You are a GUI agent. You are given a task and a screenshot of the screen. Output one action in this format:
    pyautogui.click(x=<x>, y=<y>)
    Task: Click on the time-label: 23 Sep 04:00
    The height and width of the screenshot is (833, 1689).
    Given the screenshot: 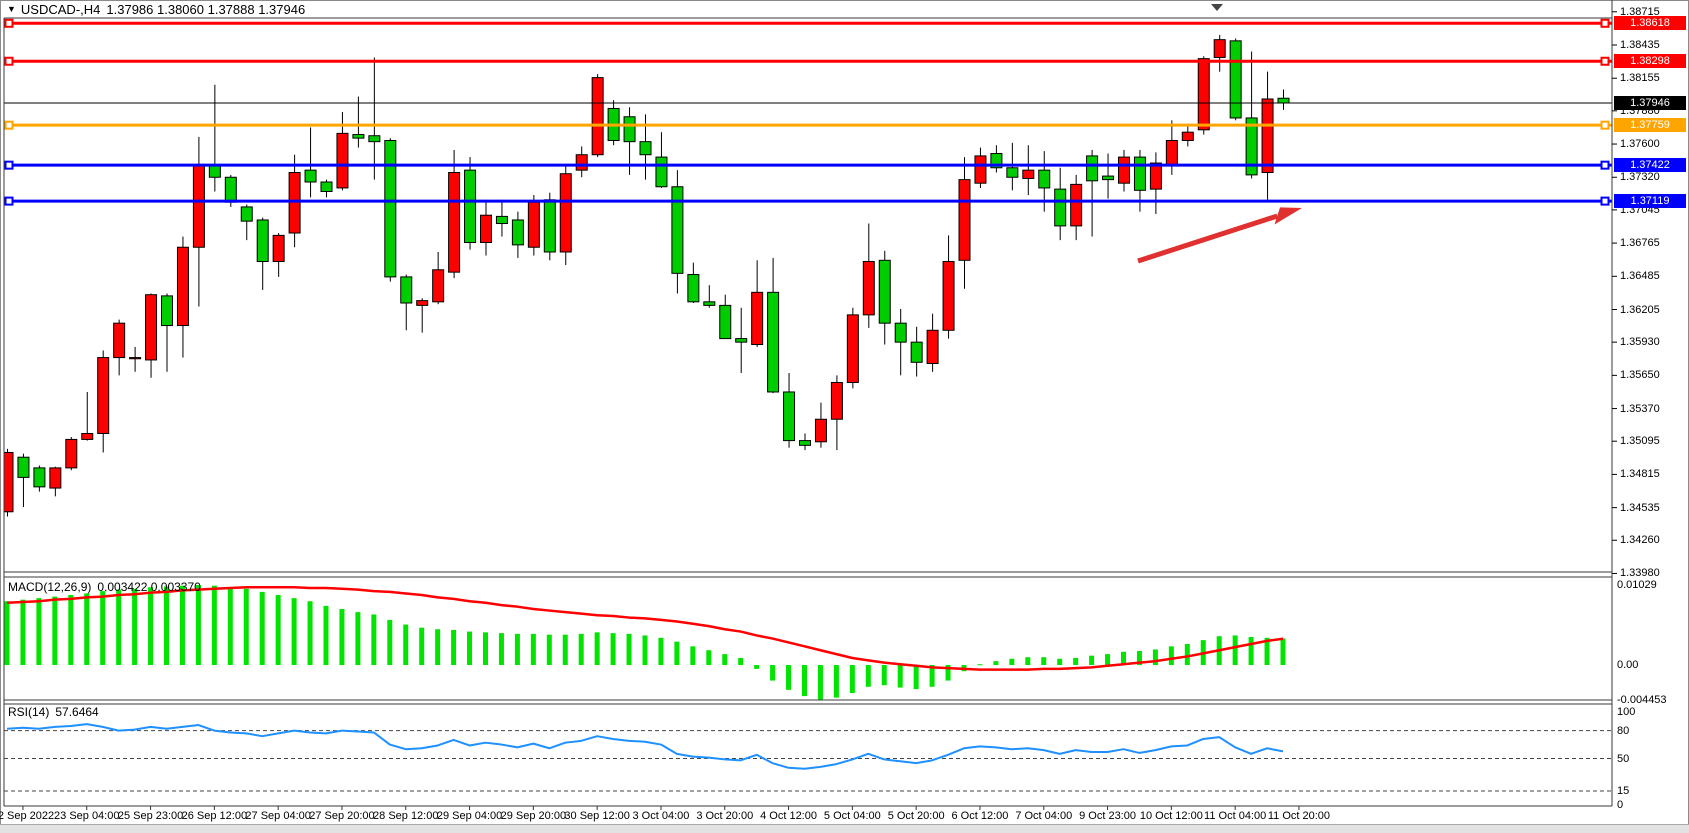 What is the action you would take?
    pyautogui.click(x=87, y=816)
    